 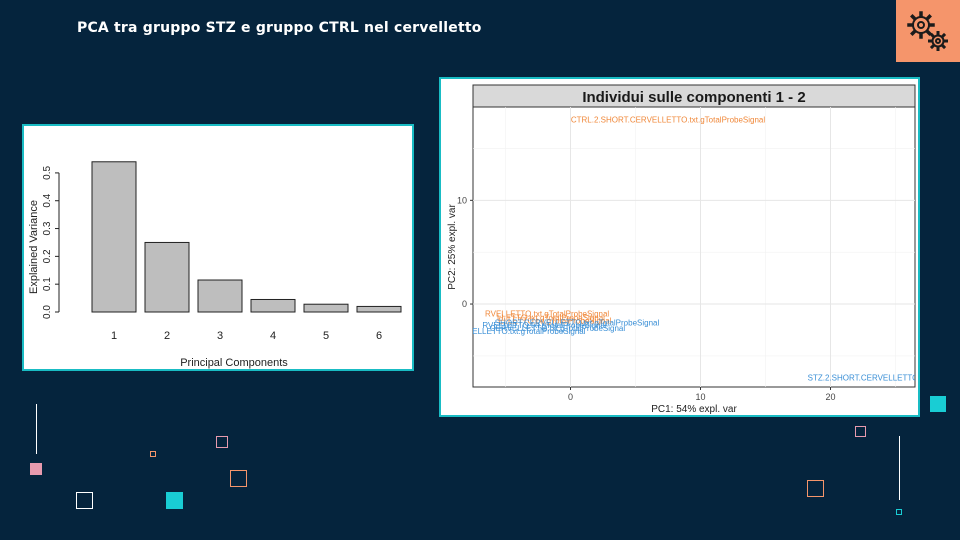 I want to click on point-label: CERVELLETTO.txt.gTotalProbeSignal, so click(x=558, y=328).